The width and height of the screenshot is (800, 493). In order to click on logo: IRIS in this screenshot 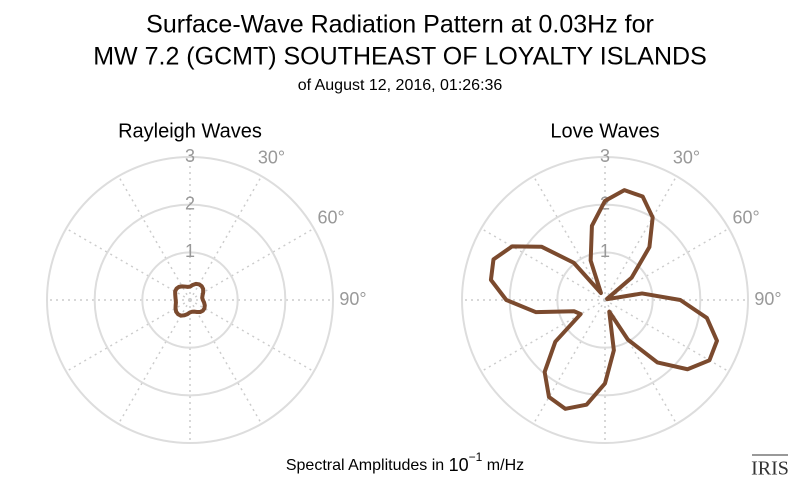, I will do `click(770, 469)`.